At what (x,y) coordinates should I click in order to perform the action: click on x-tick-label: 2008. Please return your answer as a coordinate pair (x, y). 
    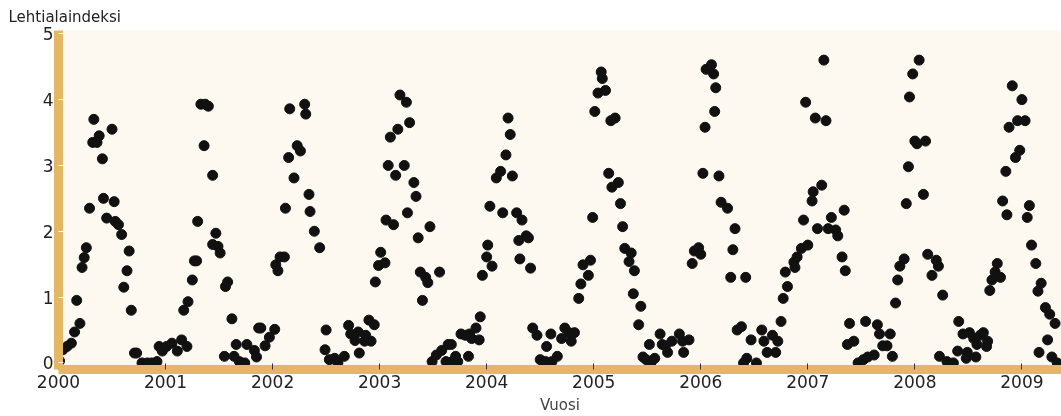
    Looking at the image, I should click on (915, 381).